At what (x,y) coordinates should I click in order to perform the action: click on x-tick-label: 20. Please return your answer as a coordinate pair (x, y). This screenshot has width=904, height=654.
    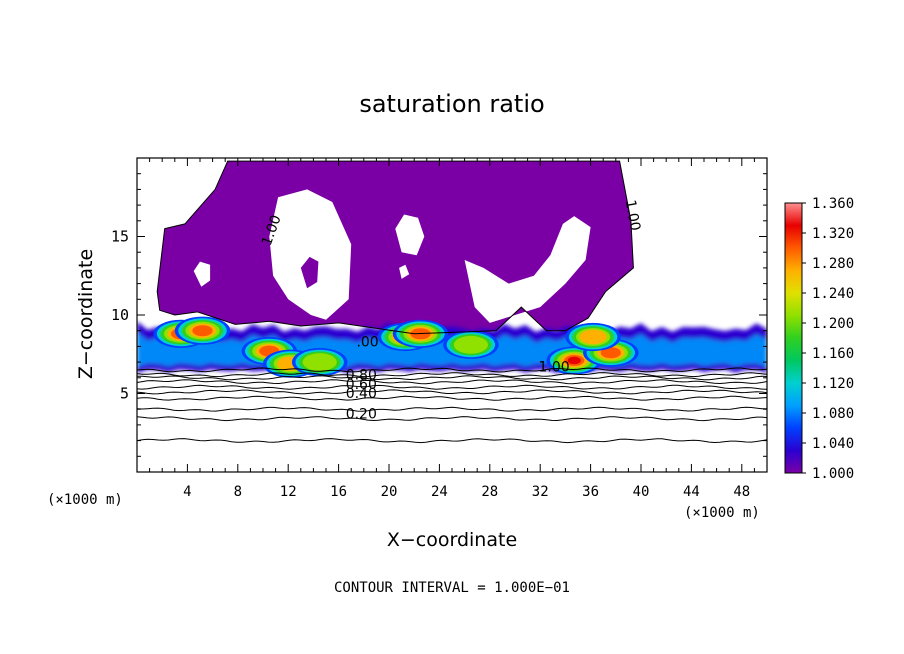
    Looking at the image, I should click on (389, 492).